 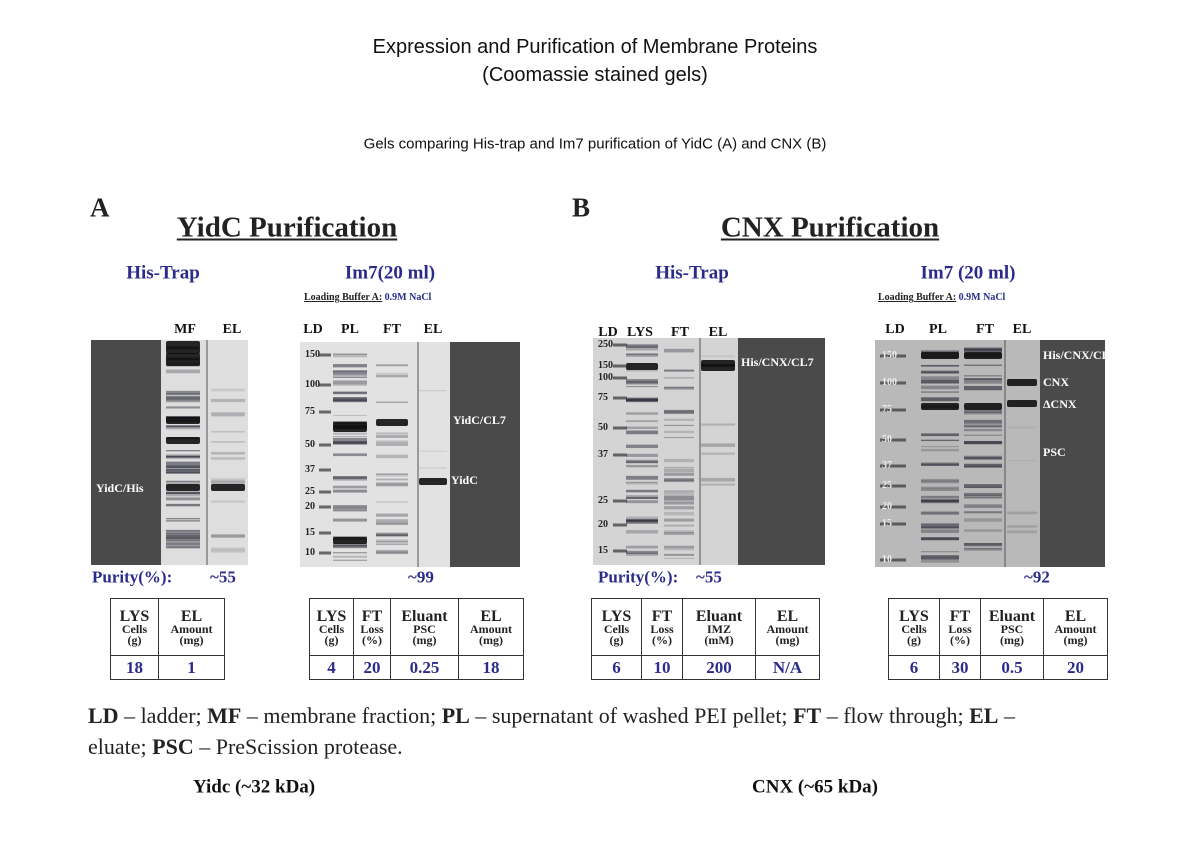 I want to click on ladder-label: 50, so click(x=887, y=439).